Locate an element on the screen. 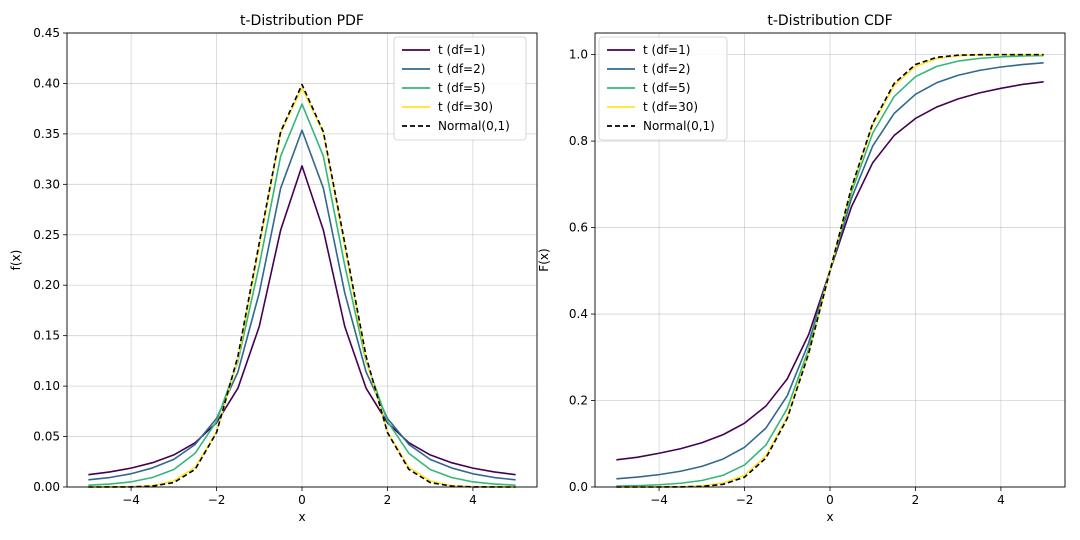 The height and width of the screenshot is (540, 1080). y-tick-label: 0.20 is located at coordinates (46, 285).